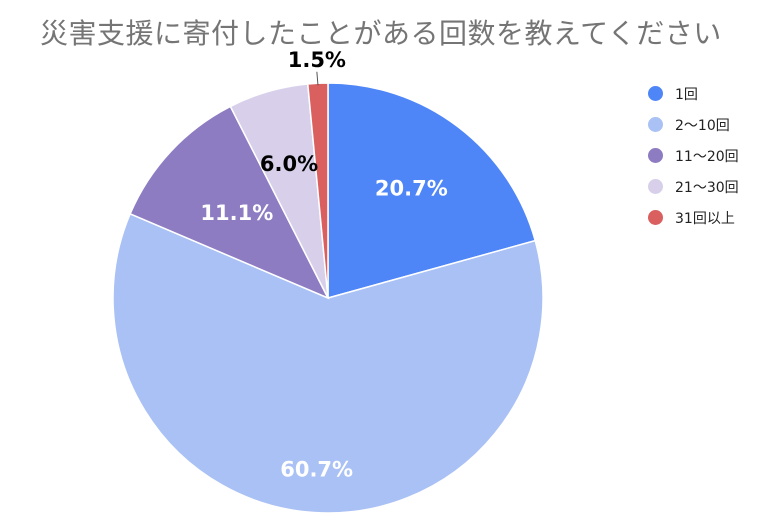 The image size is (761, 530). Describe the element at coordinates (381, 33) in the screenshot. I see `chart-title: 災害支援に寄付したことがある回数を教えてください` at that location.